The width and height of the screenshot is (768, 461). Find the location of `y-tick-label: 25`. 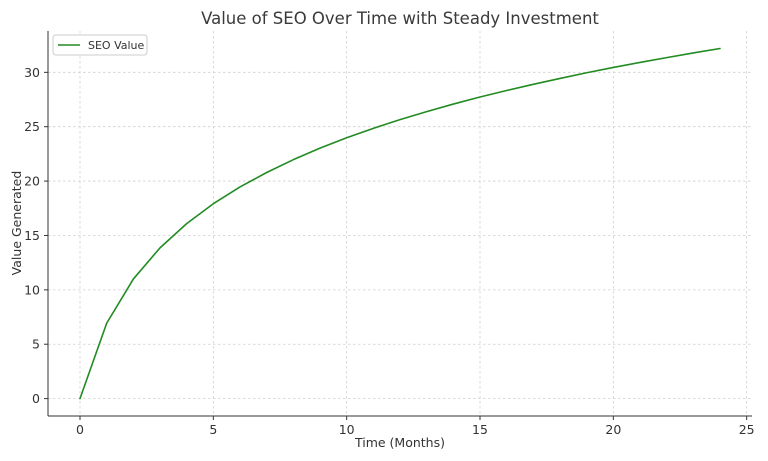

y-tick-label: 25 is located at coordinates (32, 126).